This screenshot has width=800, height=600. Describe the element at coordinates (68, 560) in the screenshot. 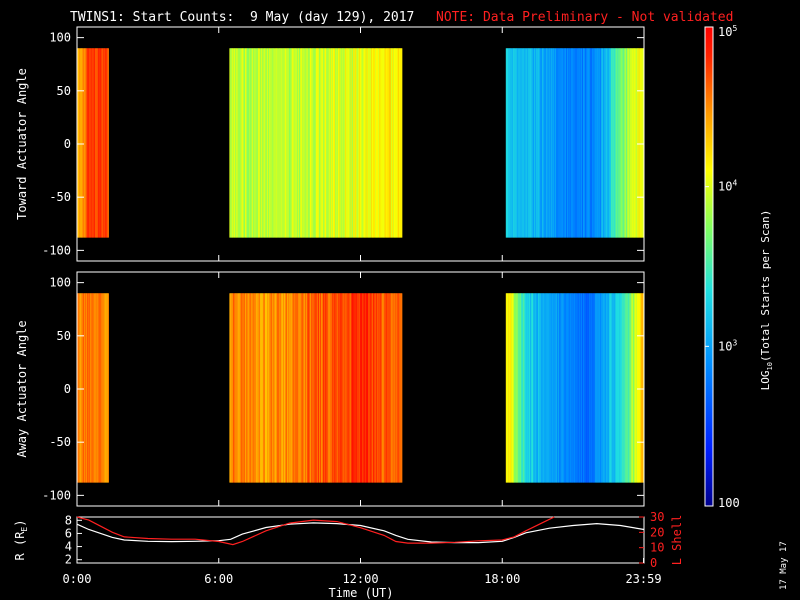

I see `r-tick-label: 2` at that location.